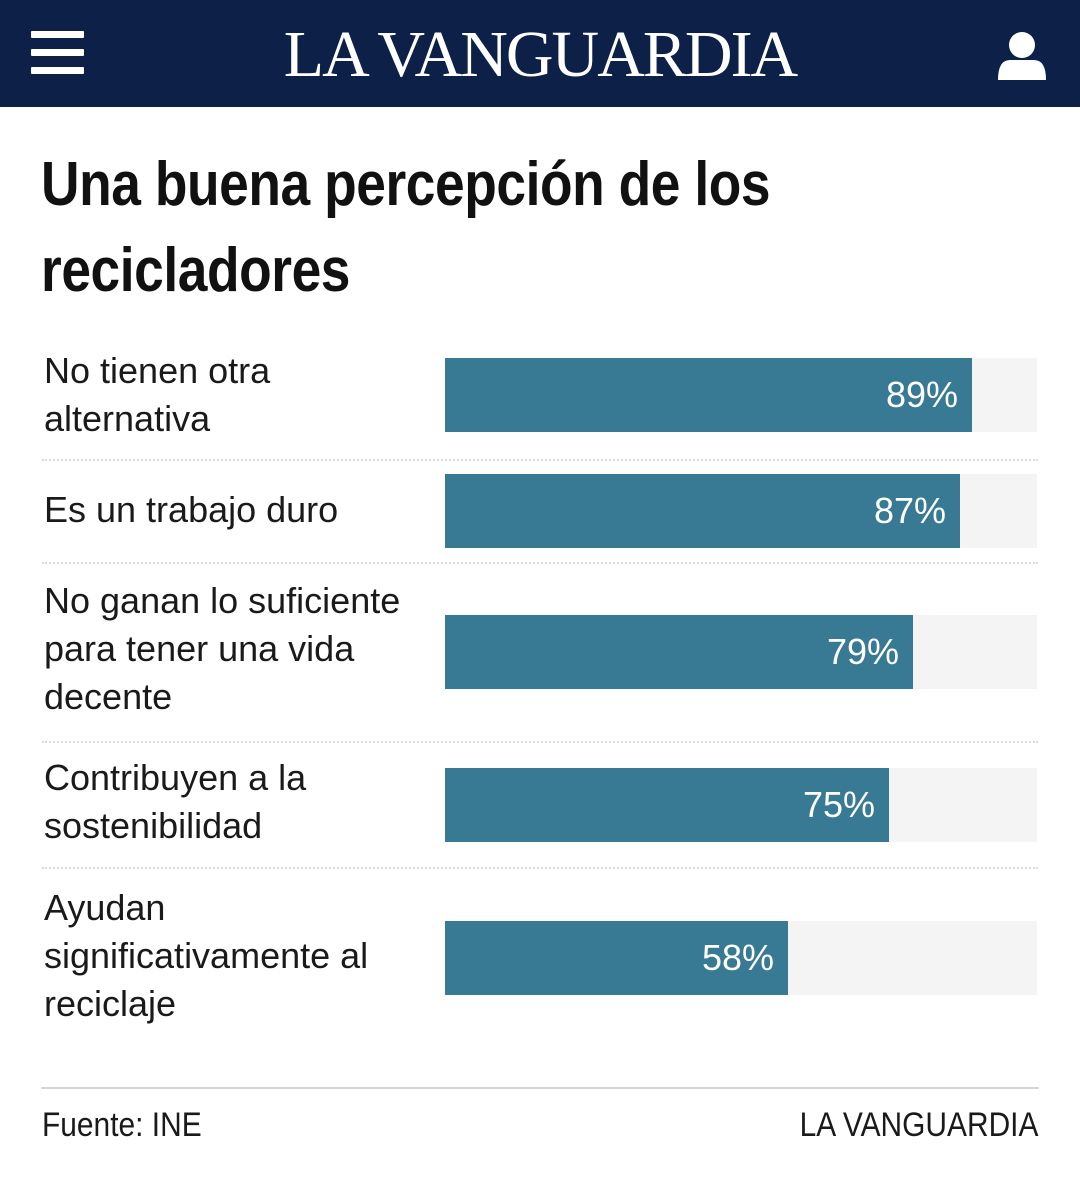 The width and height of the screenshot is (1080, 1183). Describe the element at coordinates (679, 652) in the screenshot. I see `bar: 79%` at that location.